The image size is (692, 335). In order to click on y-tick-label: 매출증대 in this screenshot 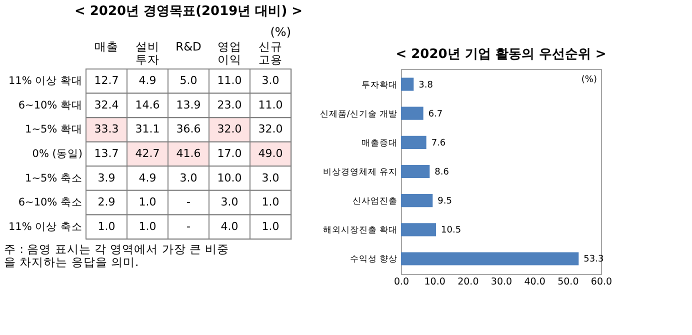, I will do `click(380, 143)`.